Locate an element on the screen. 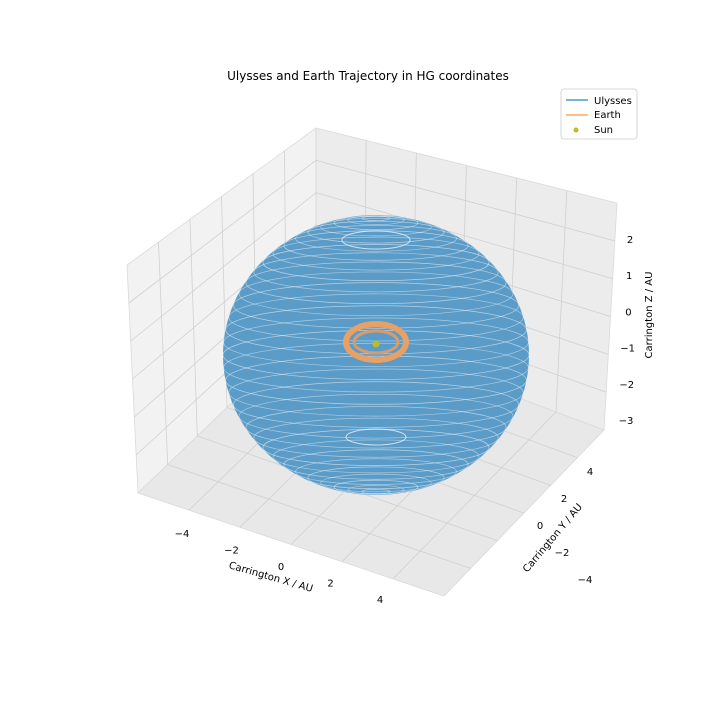 The height and width of the screenshot is (720, 720). sun-marker is located at coordinates (376, 344).